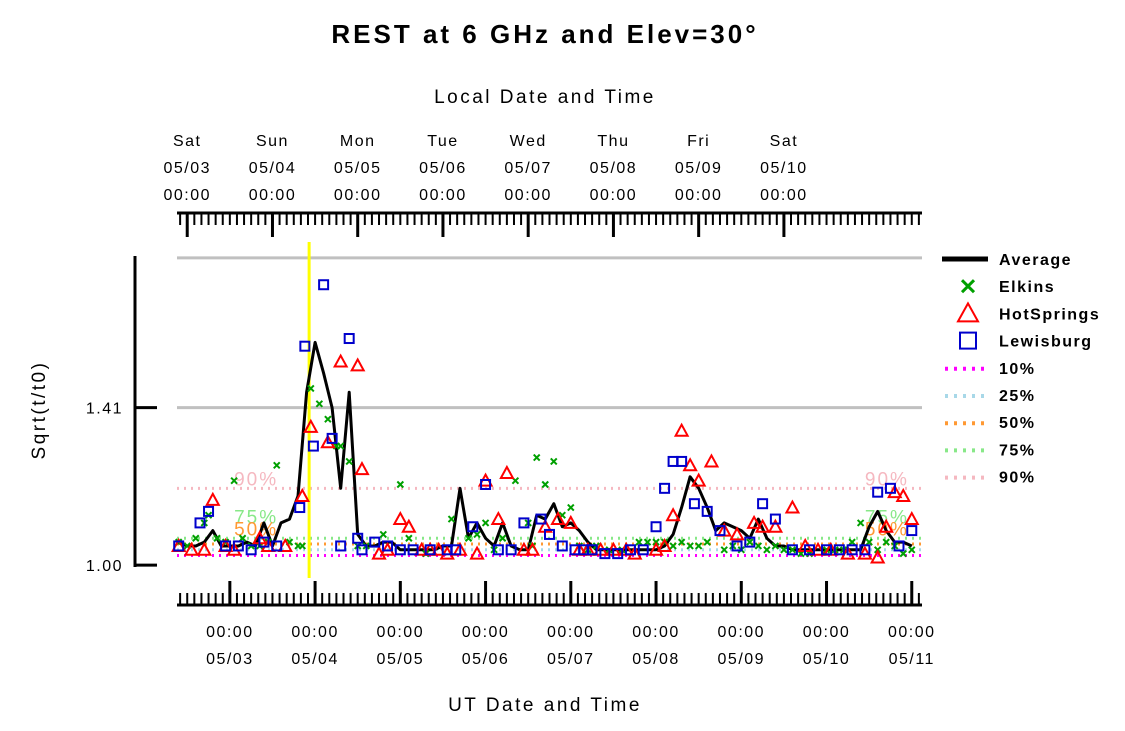 This screenshot has width=1125, height=731. Describe the element at coordinates (39, 410) in the screenshot. I see `y-axis-label: Sqrt(t/t0)` at that location.